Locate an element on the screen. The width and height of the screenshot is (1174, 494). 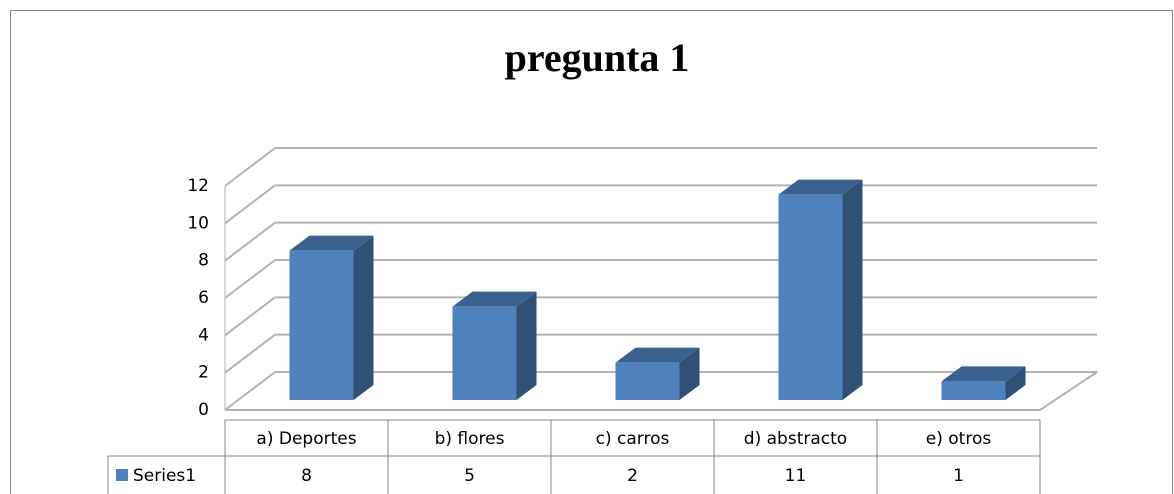
y-tick-label: 12 is located at coordinates (198, 186).